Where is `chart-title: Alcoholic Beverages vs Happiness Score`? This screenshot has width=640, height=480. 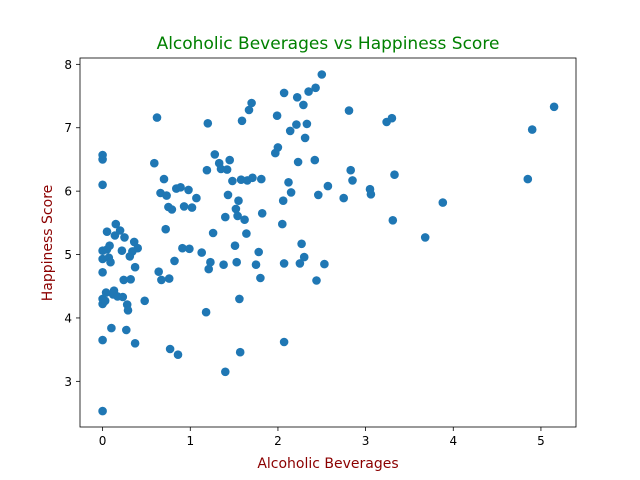 chart-title: Alcoholic Beverages vs Happiness Score is located at coordinates (328, 44).